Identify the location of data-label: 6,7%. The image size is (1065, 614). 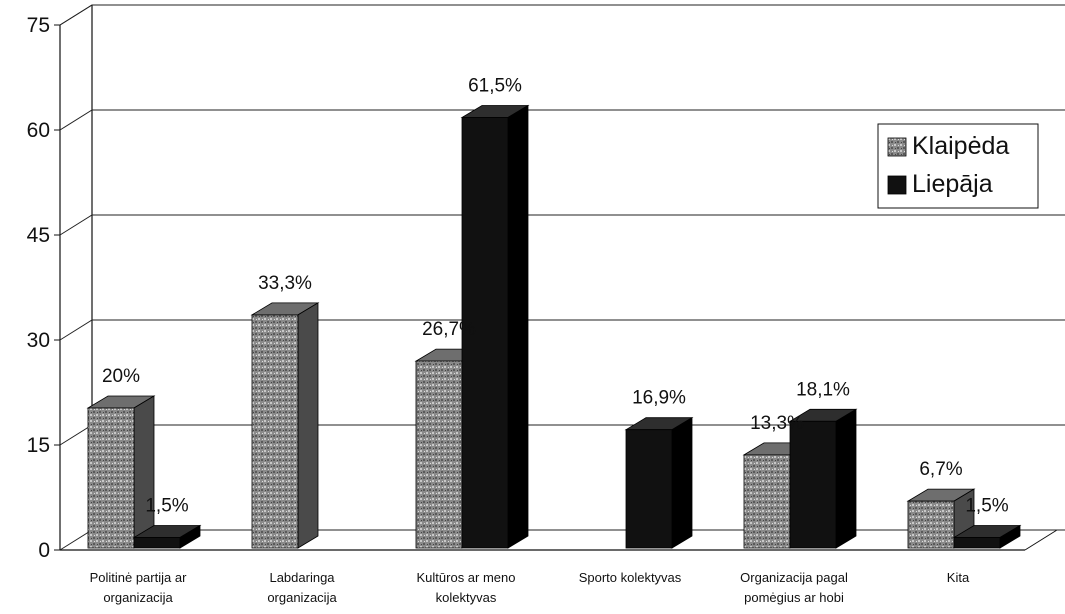
(940, 469).